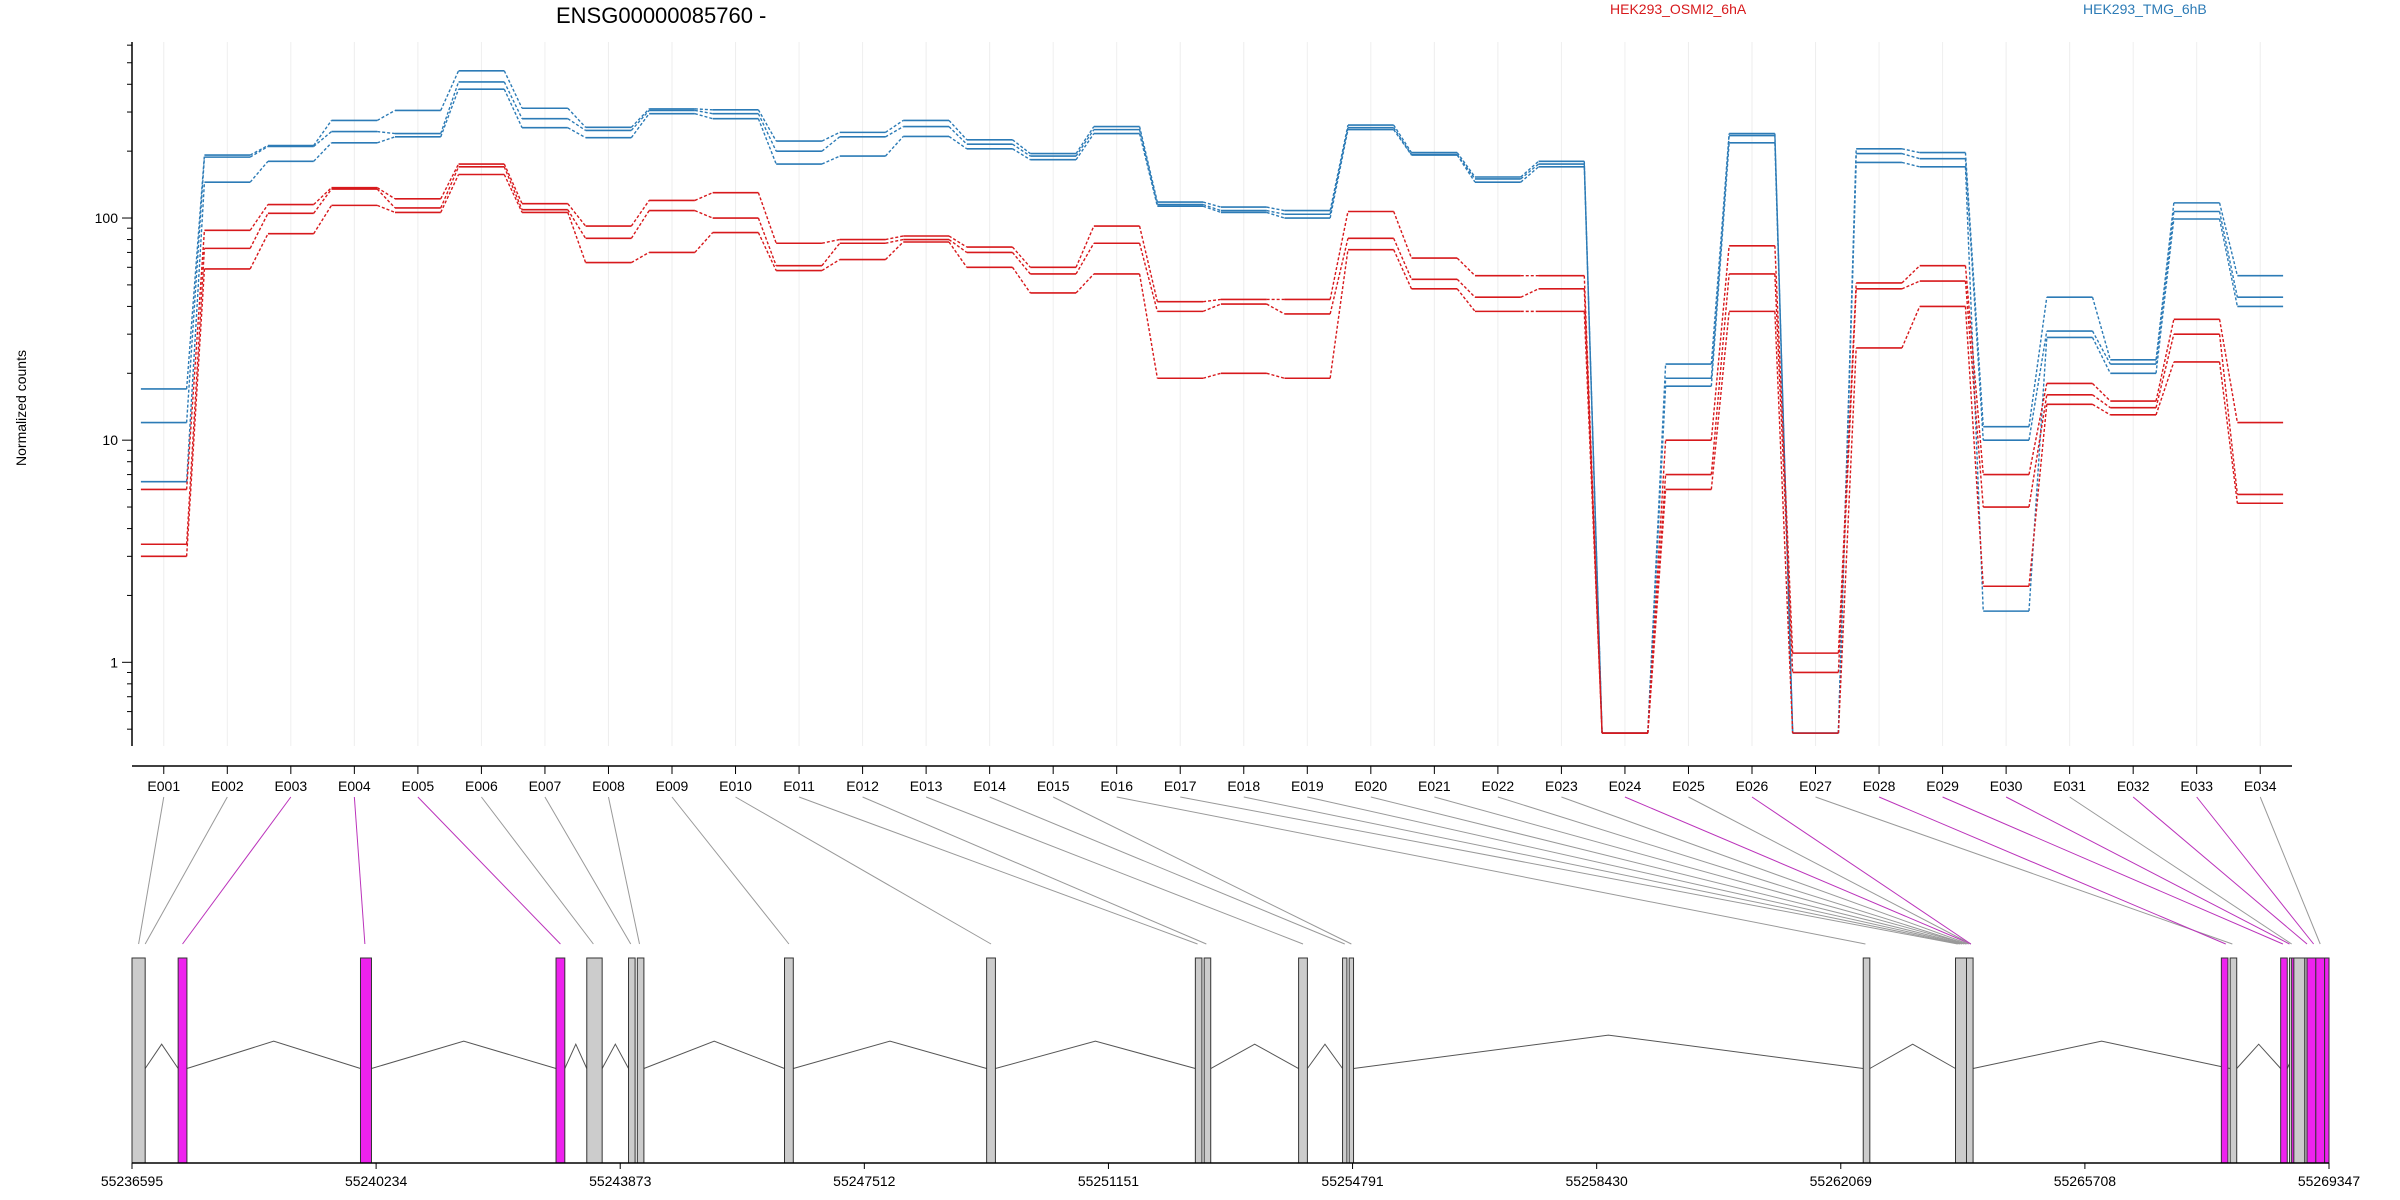 This screenshot has width=2400, height=1200. Describe the element at coordinates (110, 440) in the screenshot. I see `y-tick-label: 10` at that location.